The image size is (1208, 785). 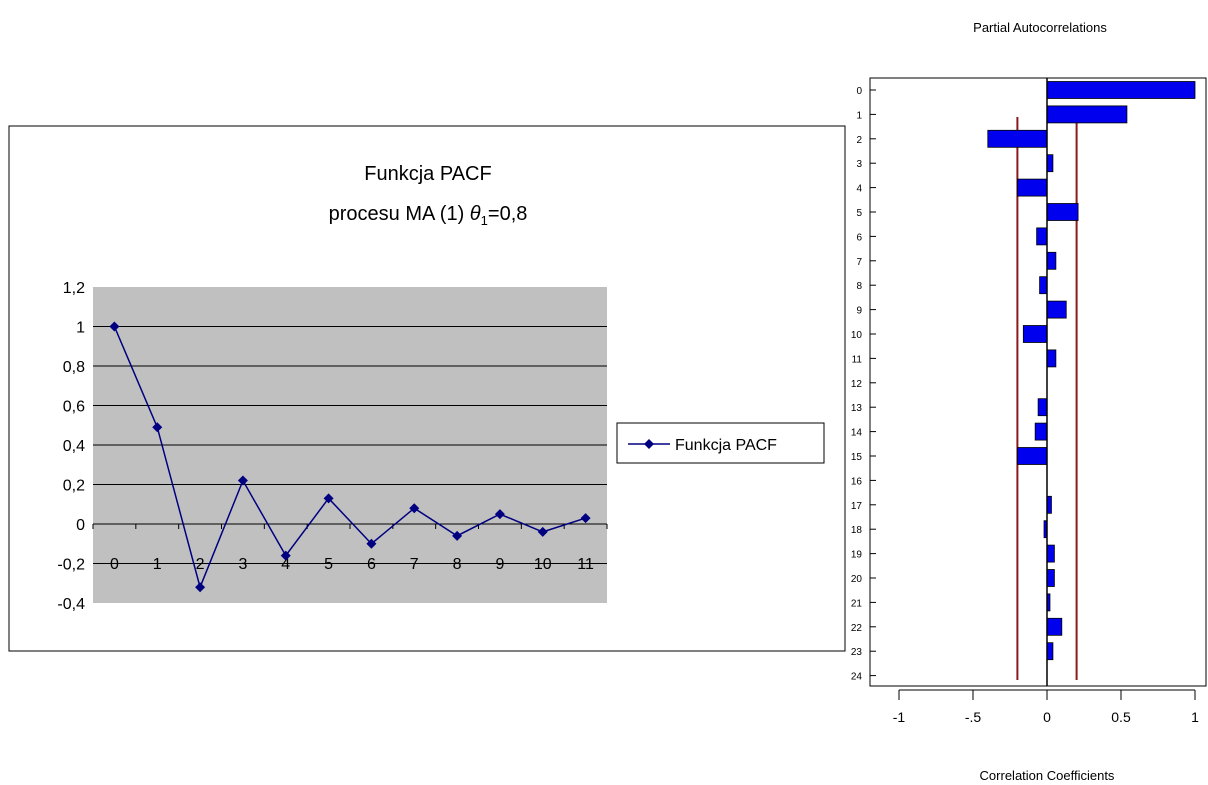 What do you see at coordinates (200, 564) in the screenshot?
I see `x-tick-label: 2` at bounding box center [200, 564].